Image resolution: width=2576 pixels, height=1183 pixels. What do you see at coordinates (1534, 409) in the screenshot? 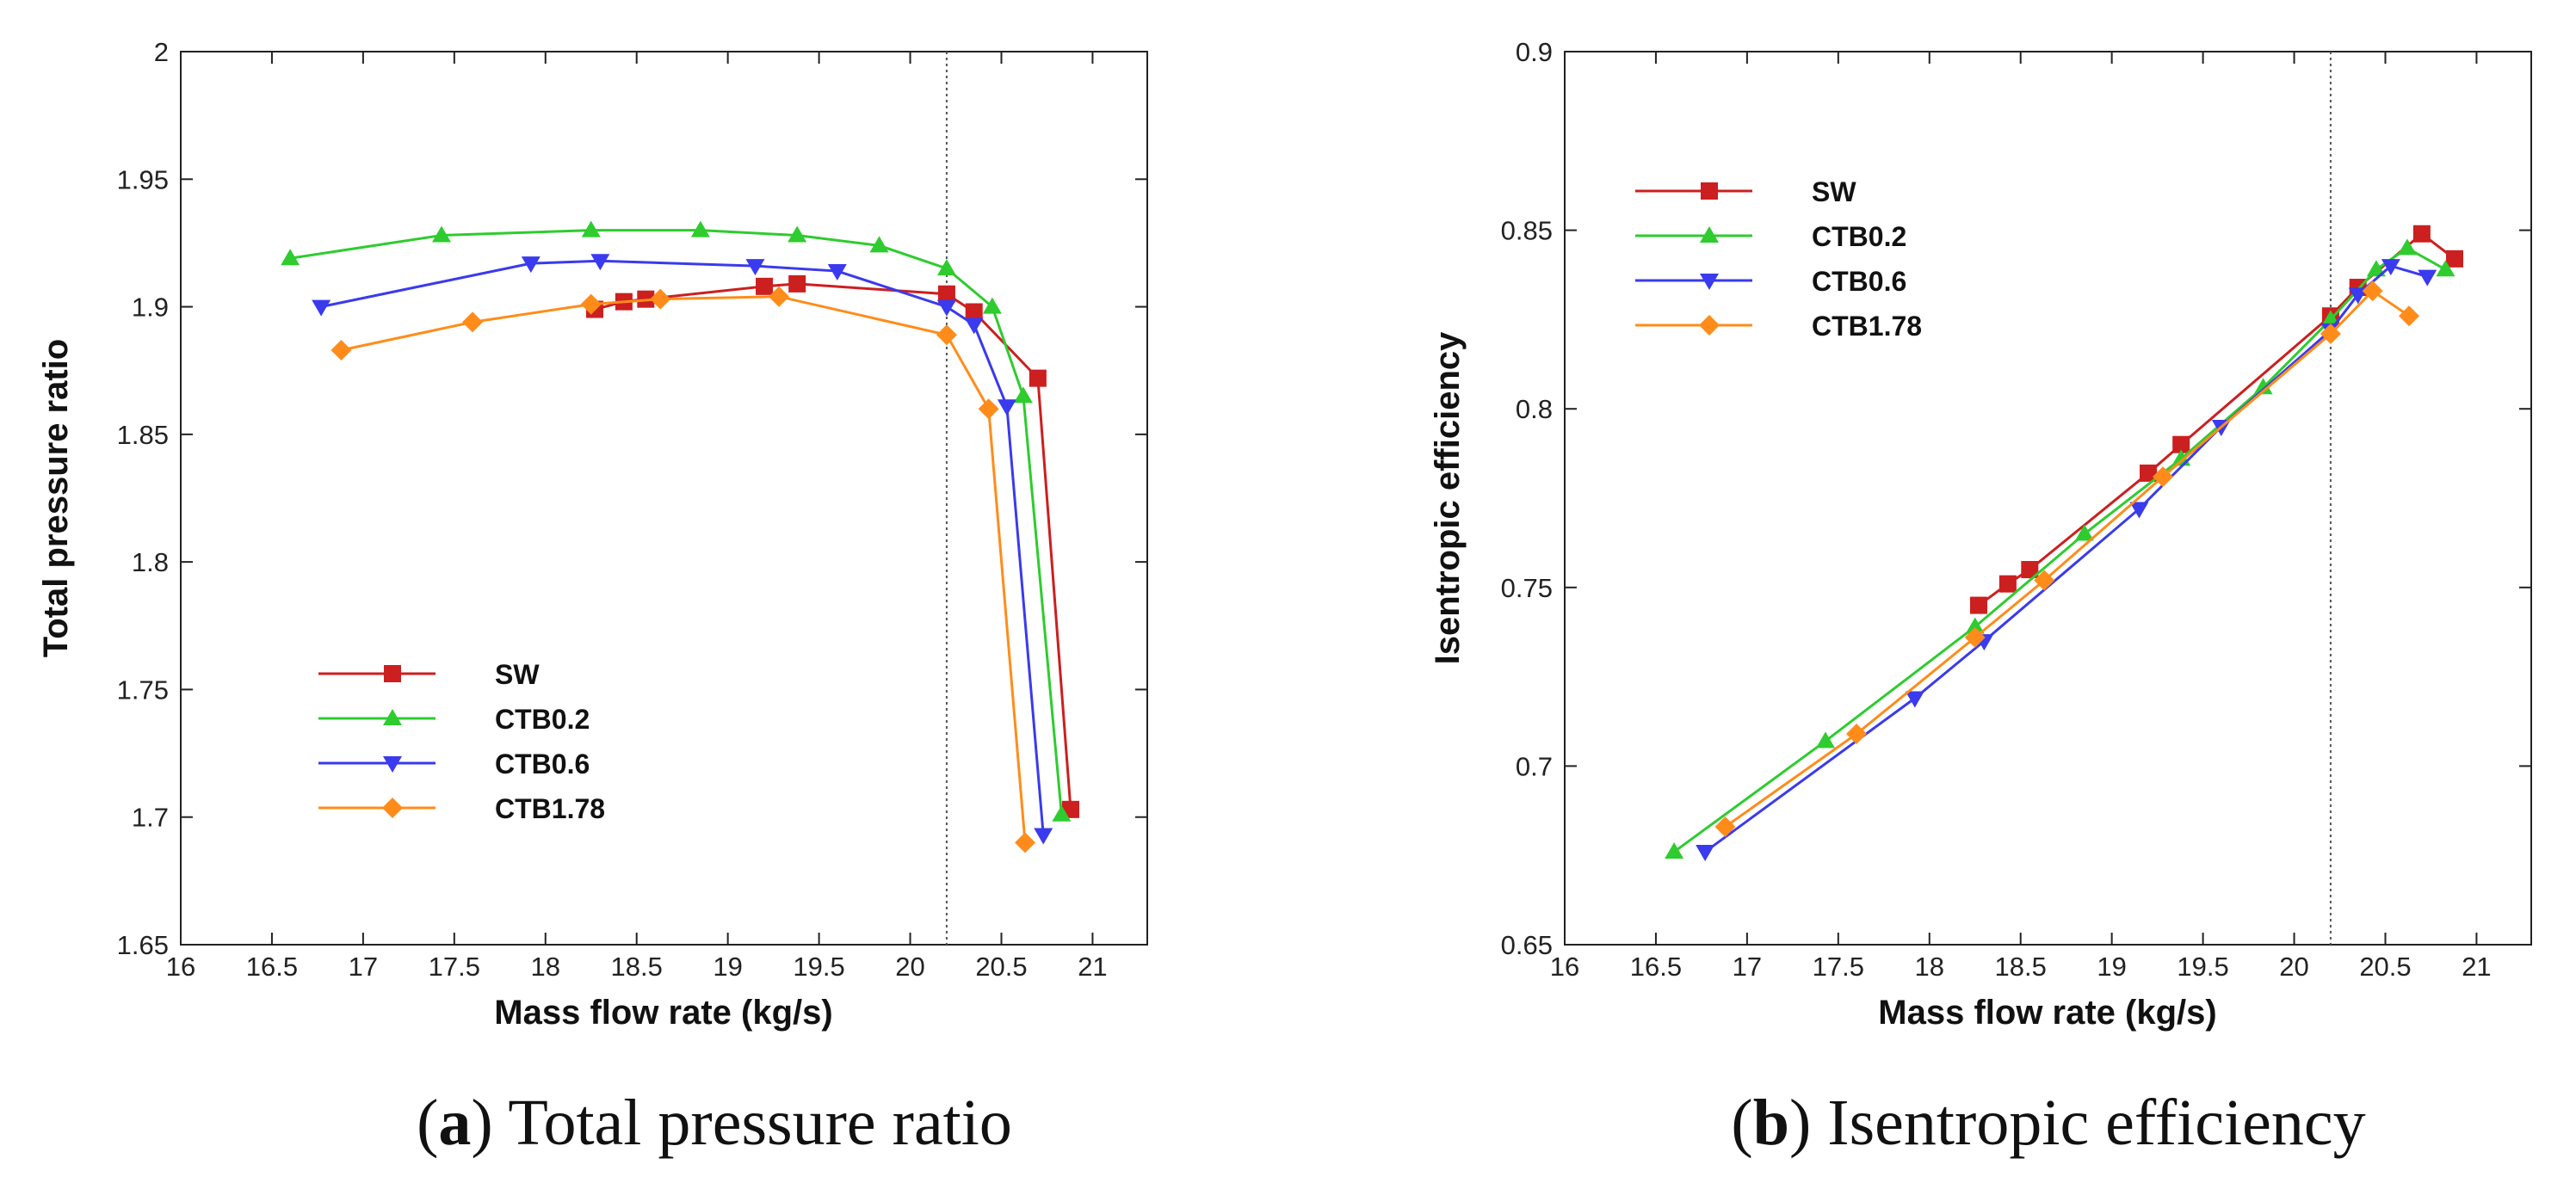
I see `y-tick-label-b: 0.8` at bounding box center [1534, 409].